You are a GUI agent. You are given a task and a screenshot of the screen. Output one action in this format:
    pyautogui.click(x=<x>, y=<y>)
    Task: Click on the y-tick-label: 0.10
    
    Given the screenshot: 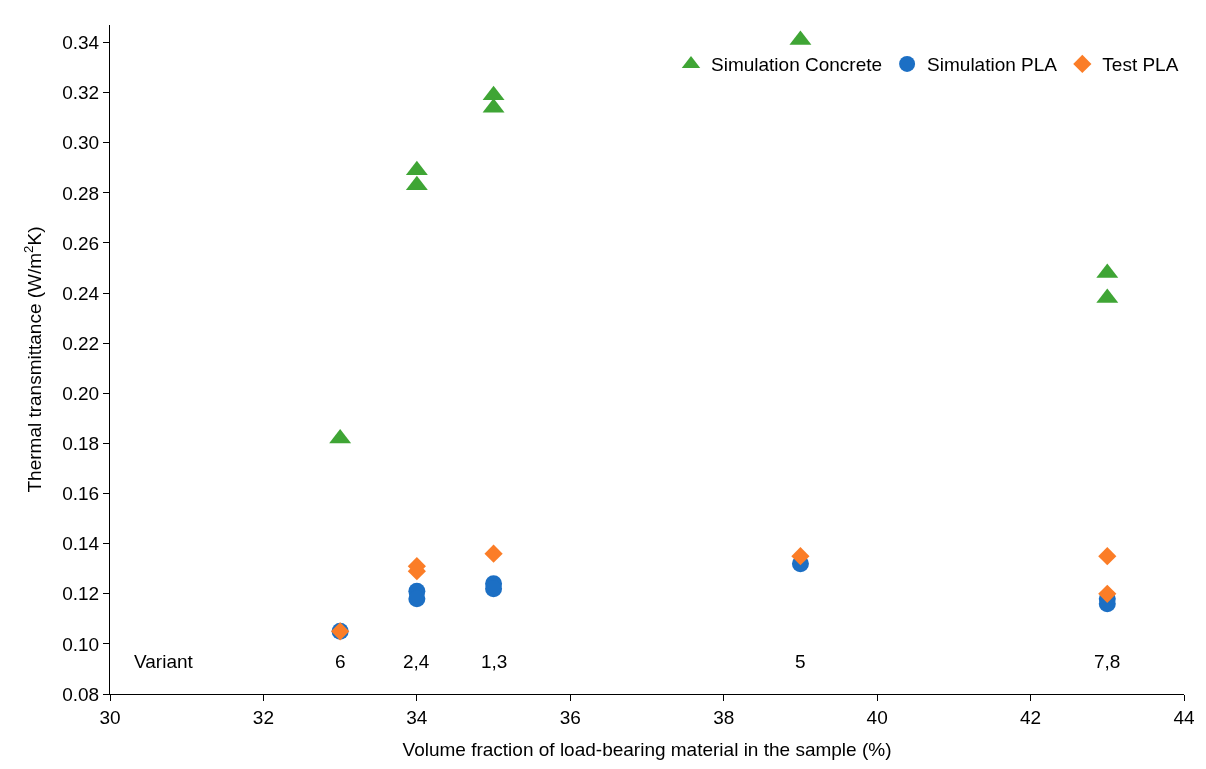 What is the action you would take?
    pyautogui.click(x=81, y=644)
    